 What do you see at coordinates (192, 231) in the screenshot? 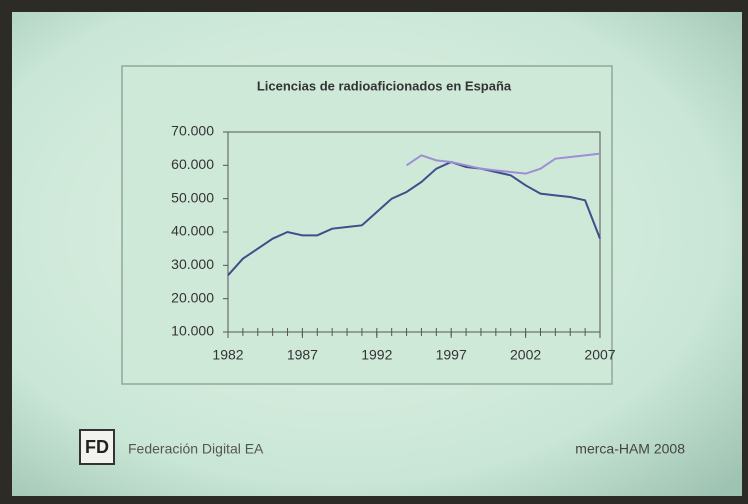
I see `y-tick-label: 40.000` at bounding box center [192, 231].